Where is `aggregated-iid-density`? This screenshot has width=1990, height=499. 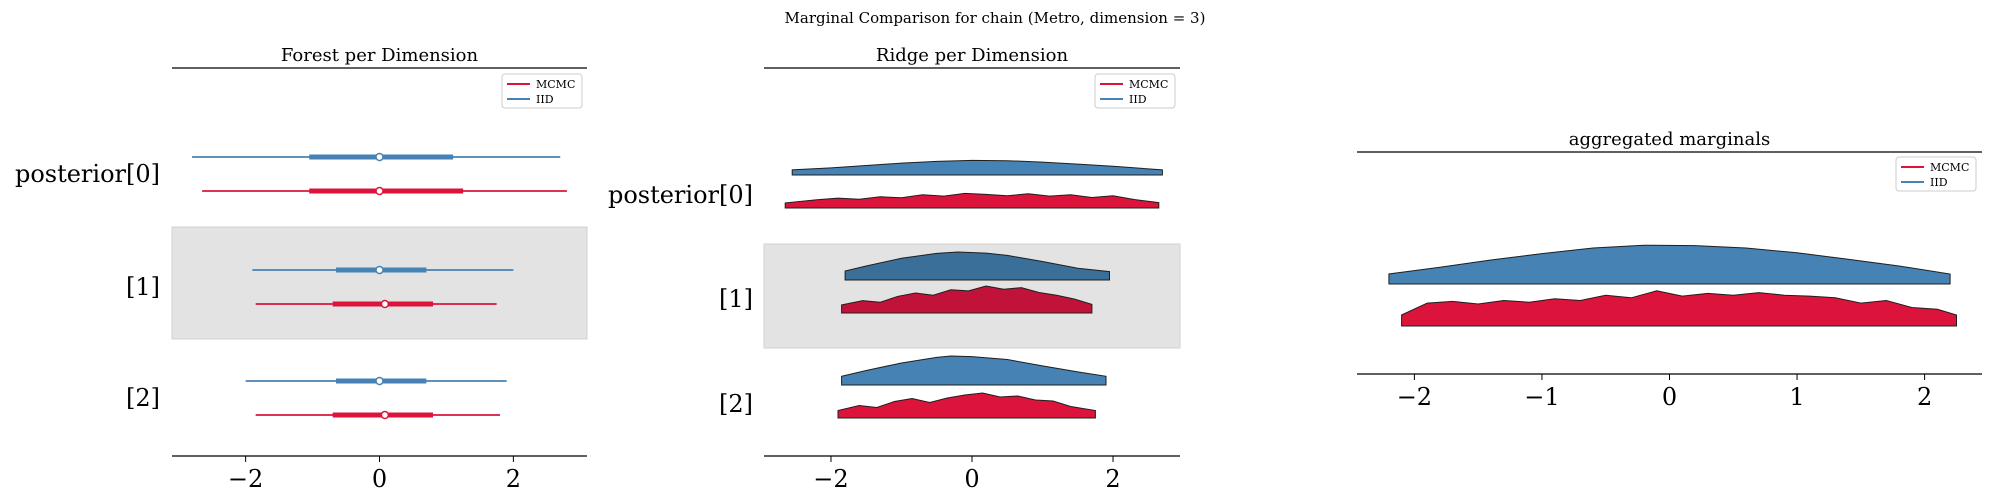
aggregated-iid-density is located at coordinates (1669, 264).